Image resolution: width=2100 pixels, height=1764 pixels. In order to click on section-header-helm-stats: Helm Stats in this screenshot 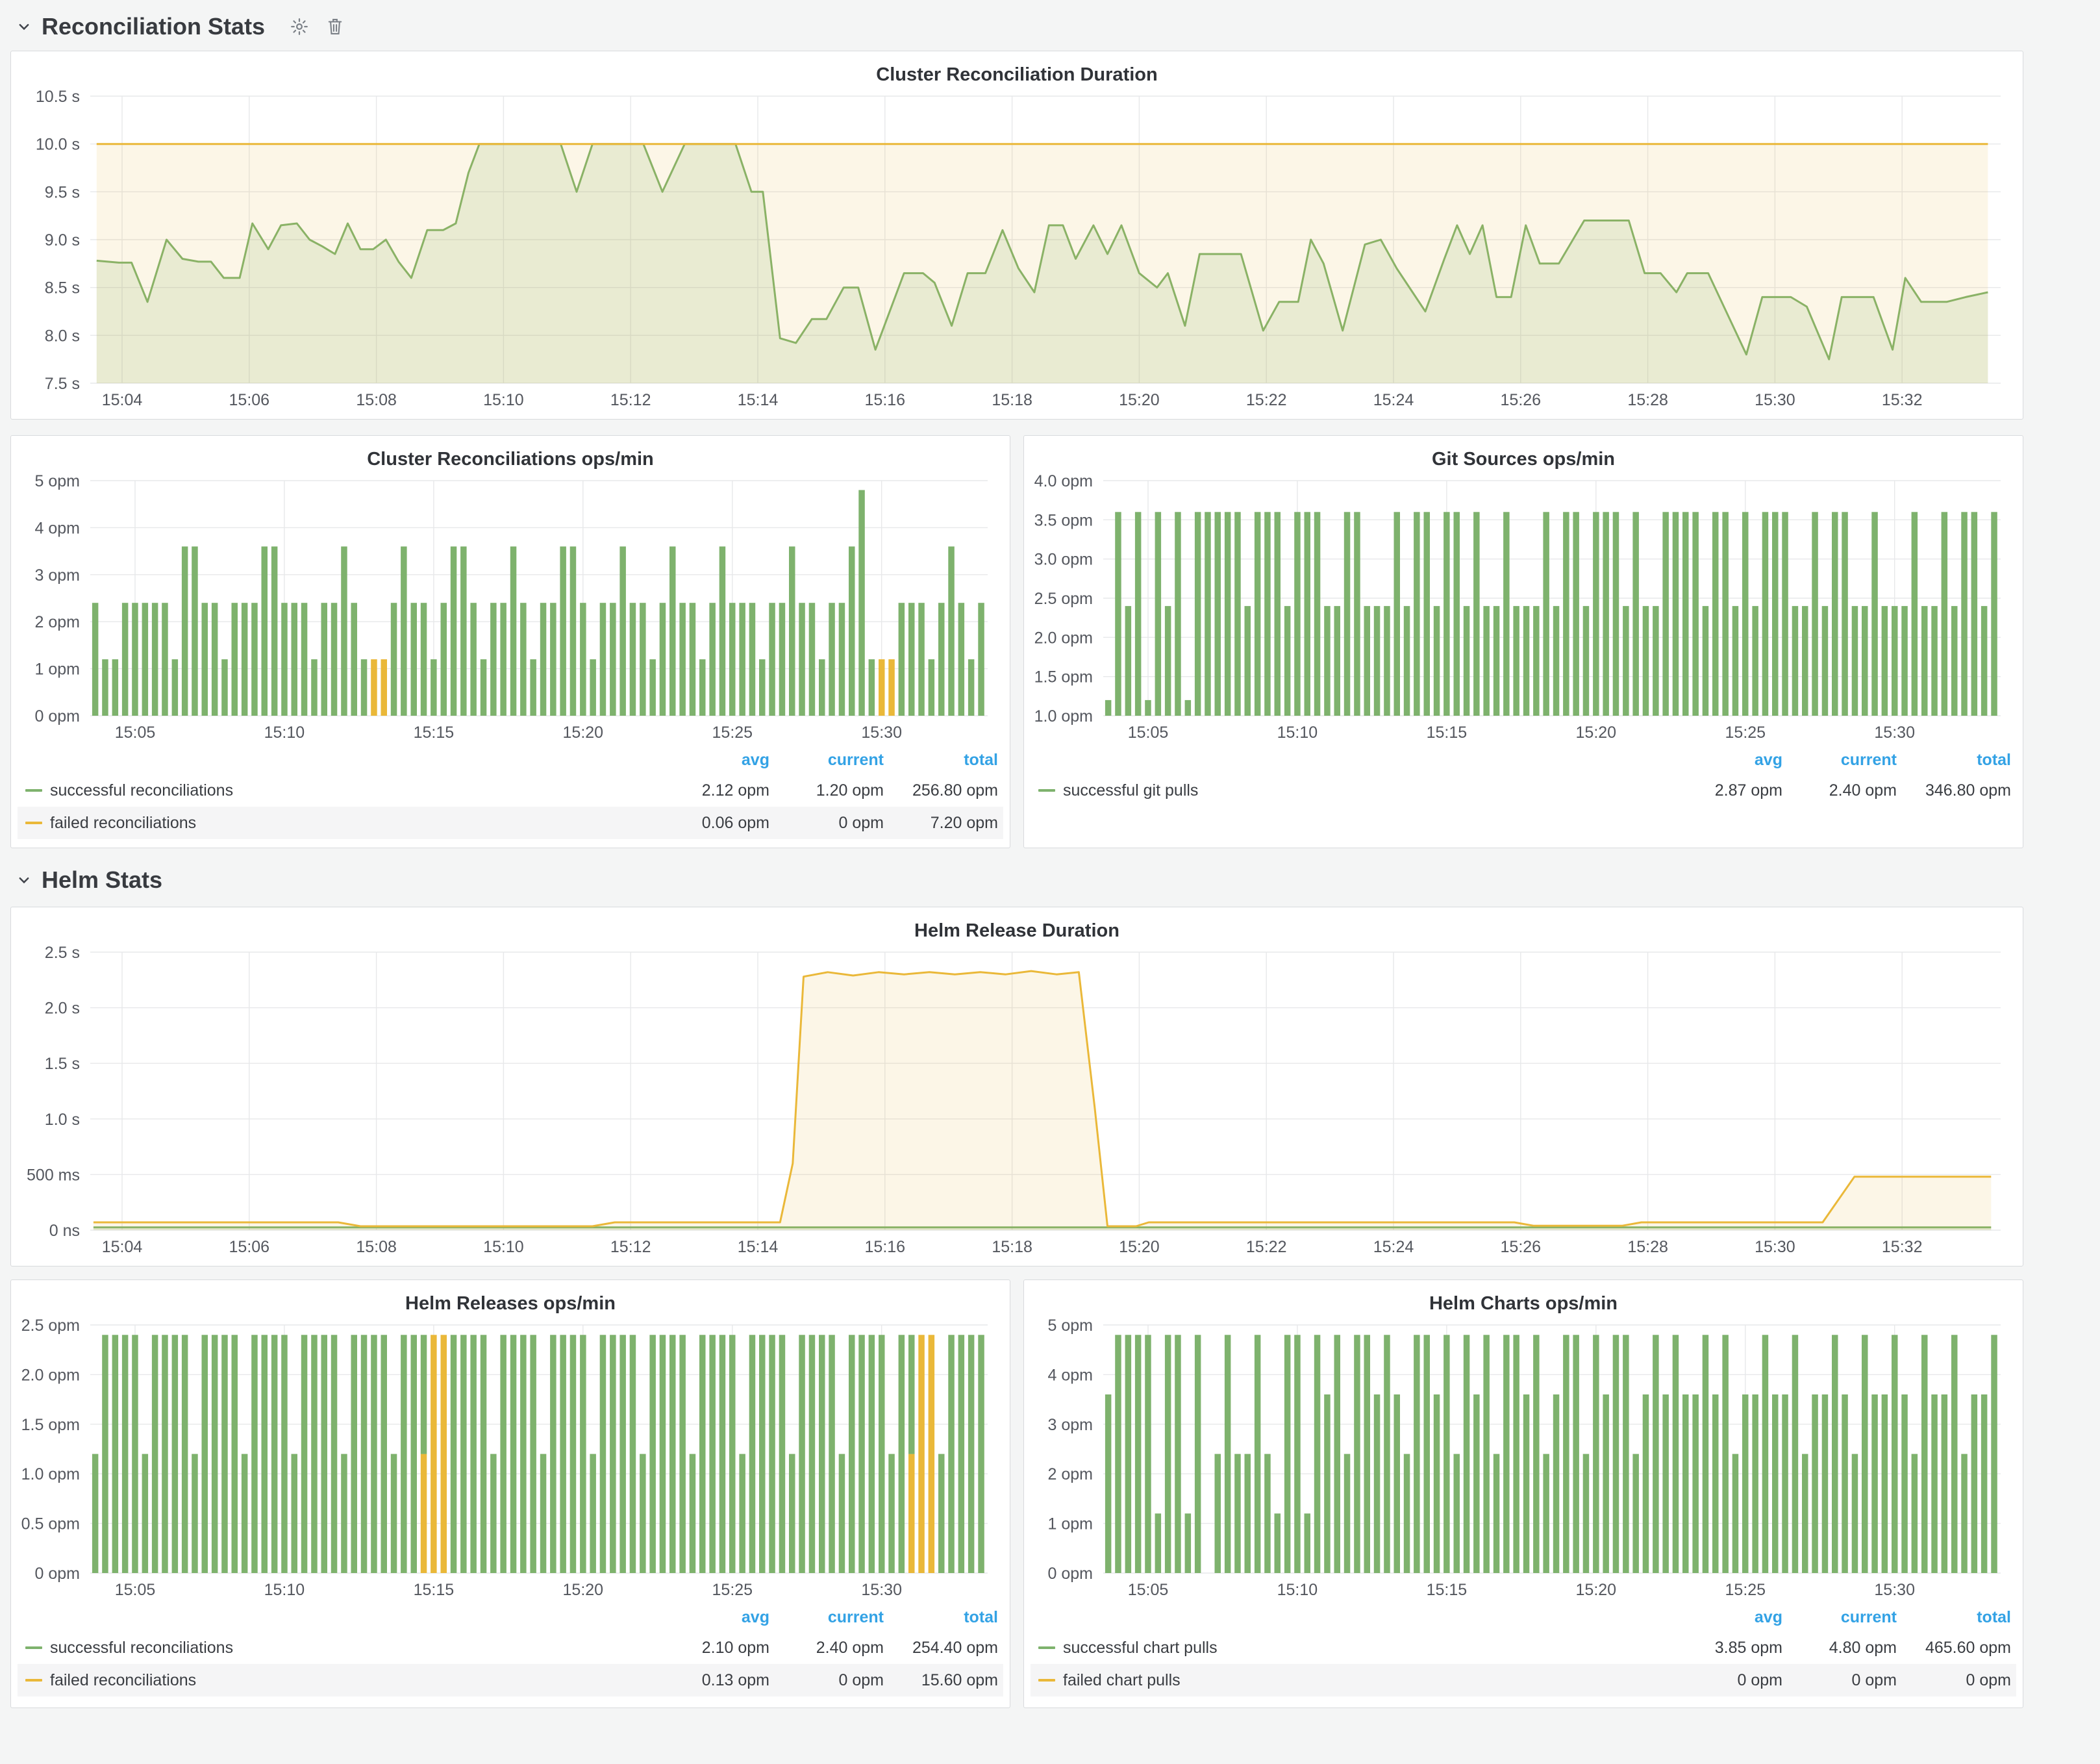, I will do `click(1016, 878)`.